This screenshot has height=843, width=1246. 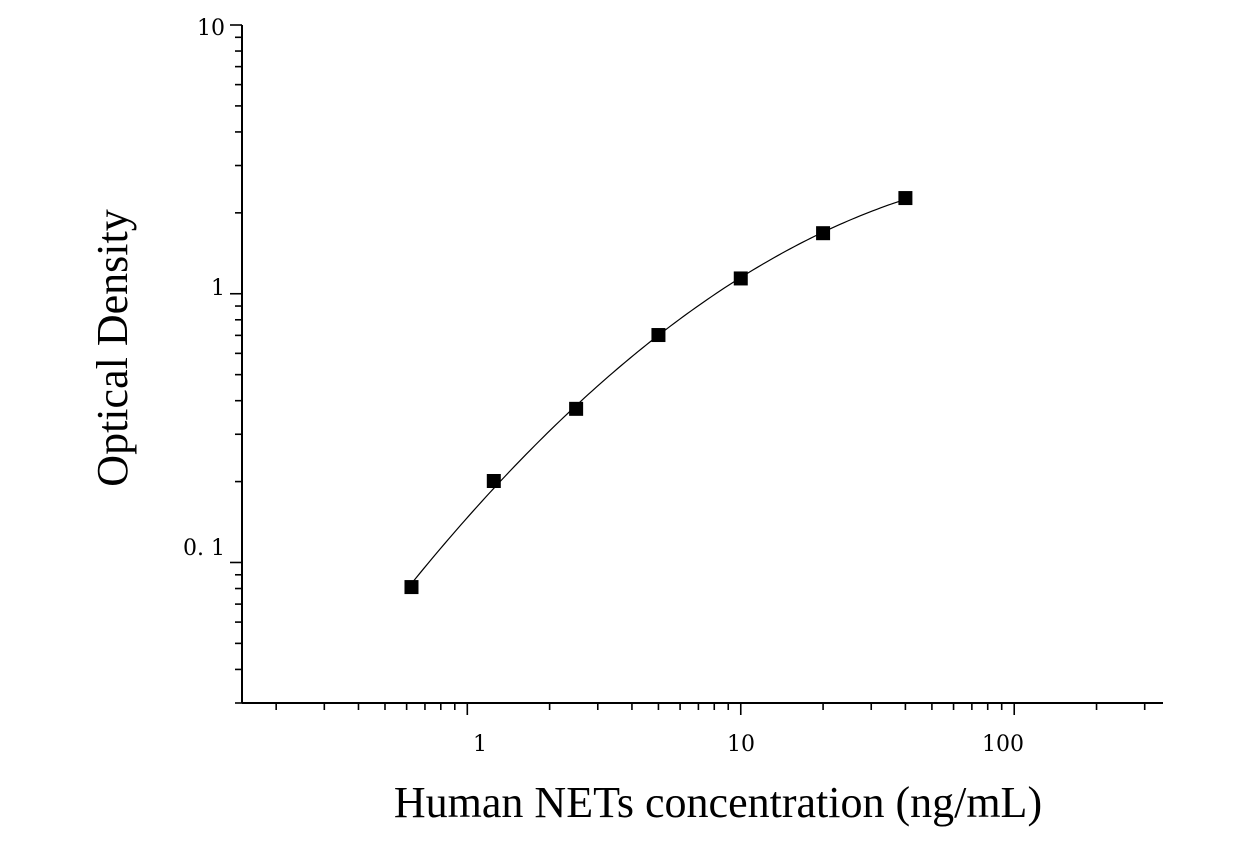 What do you see at coordinates (741, 744) in the screenshot?
I see `x-tick-label-10: 10` at bounding box center [741, 744].